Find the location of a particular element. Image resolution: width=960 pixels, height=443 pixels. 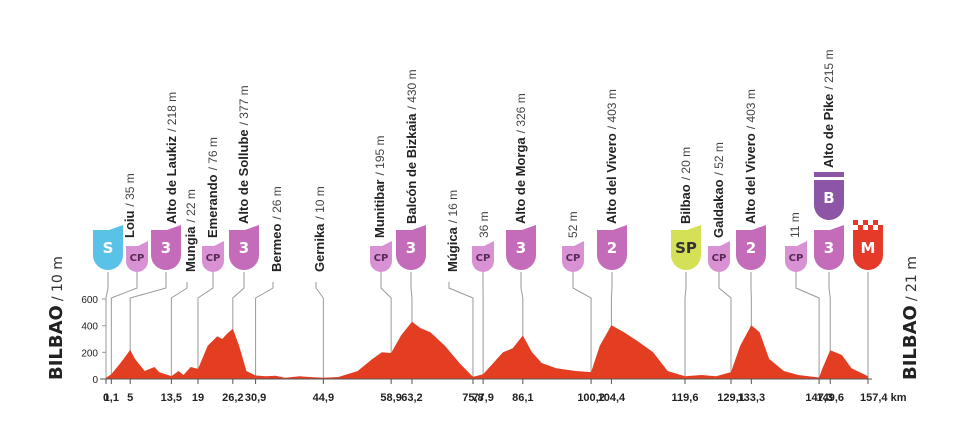

waypoint-altitude: / 76 m is located at coordinates (213, 153).